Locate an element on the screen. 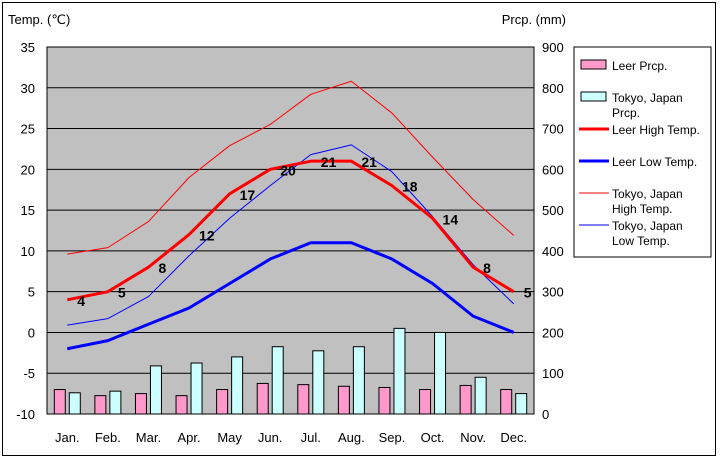  data-label: 18 is located at coordinates (410, 187).